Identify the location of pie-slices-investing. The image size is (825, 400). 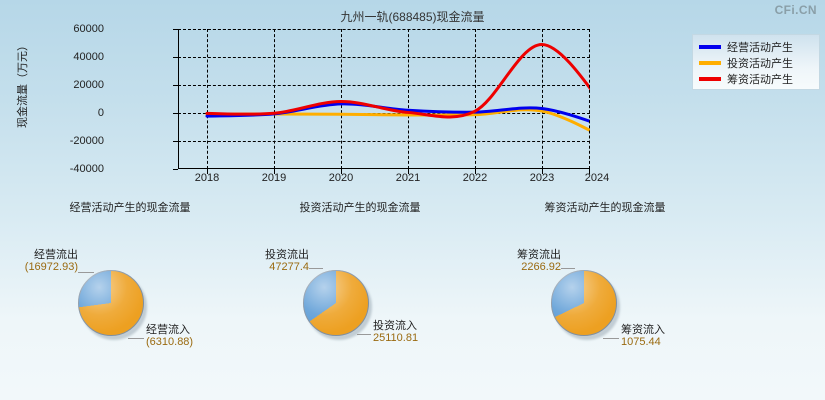
(336, 303).